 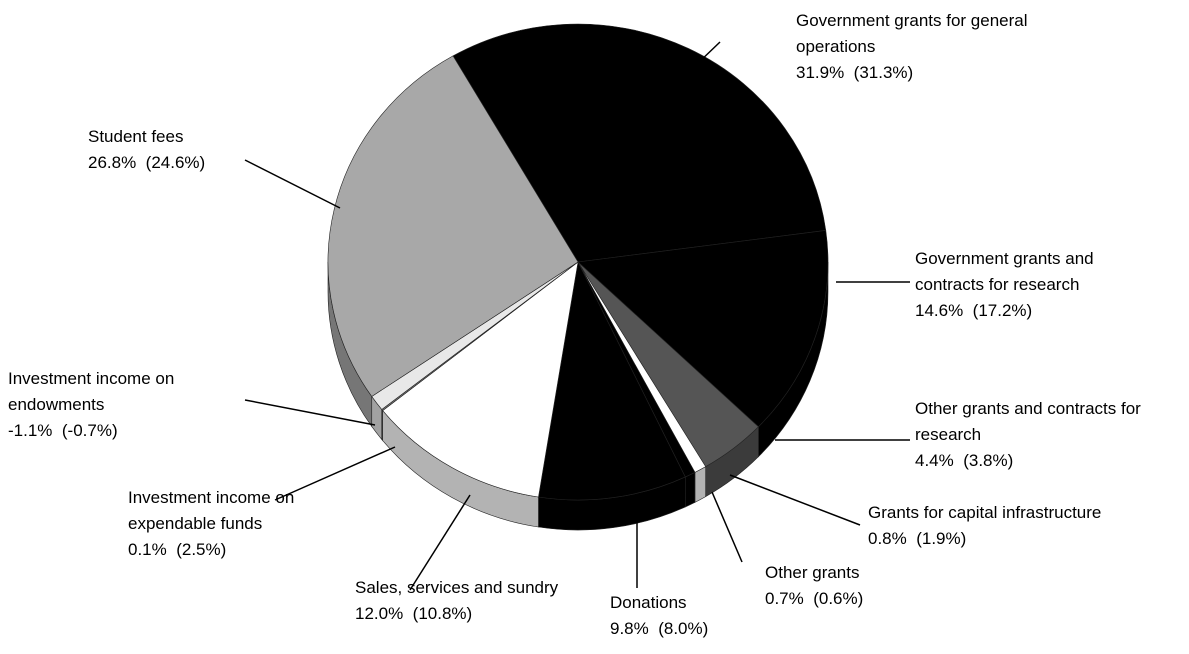 I want to click on category-name: Other grants, so click(x=812, y=572).